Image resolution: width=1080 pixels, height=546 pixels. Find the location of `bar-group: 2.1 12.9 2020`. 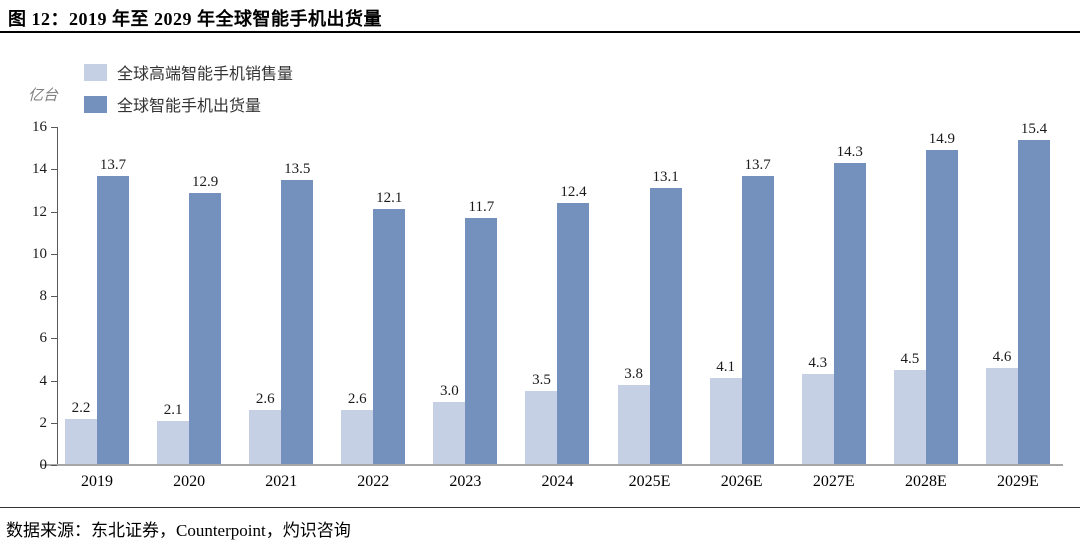

bar-group: 2.1 12.9 2020 is located at coordinates (189, 308).